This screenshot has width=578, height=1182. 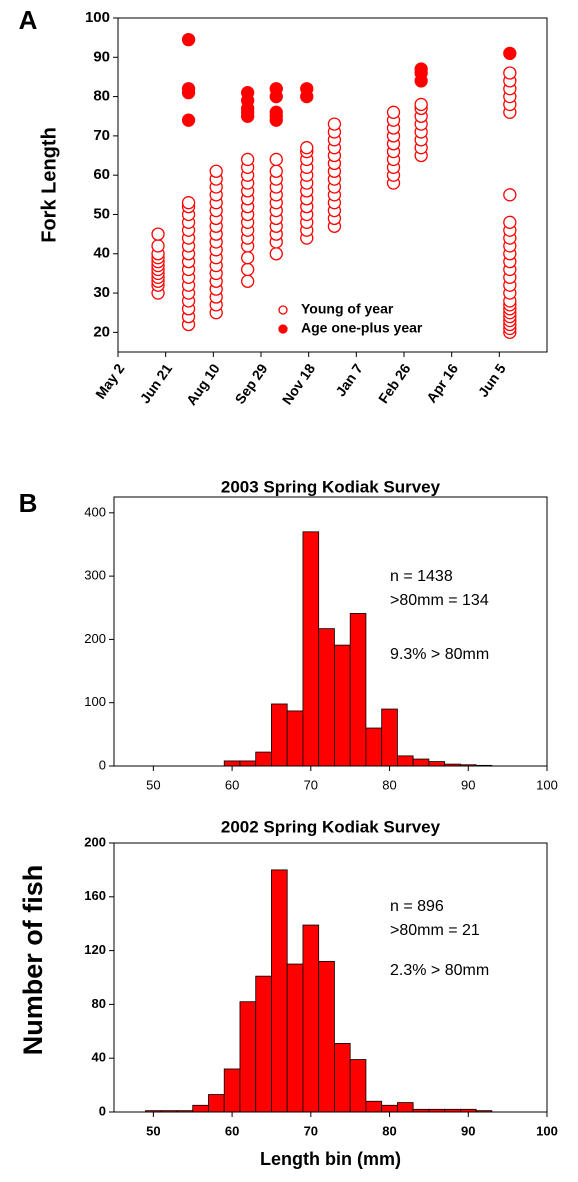 I want to click on y-tick-label: 30, so click(x=101, y=292).